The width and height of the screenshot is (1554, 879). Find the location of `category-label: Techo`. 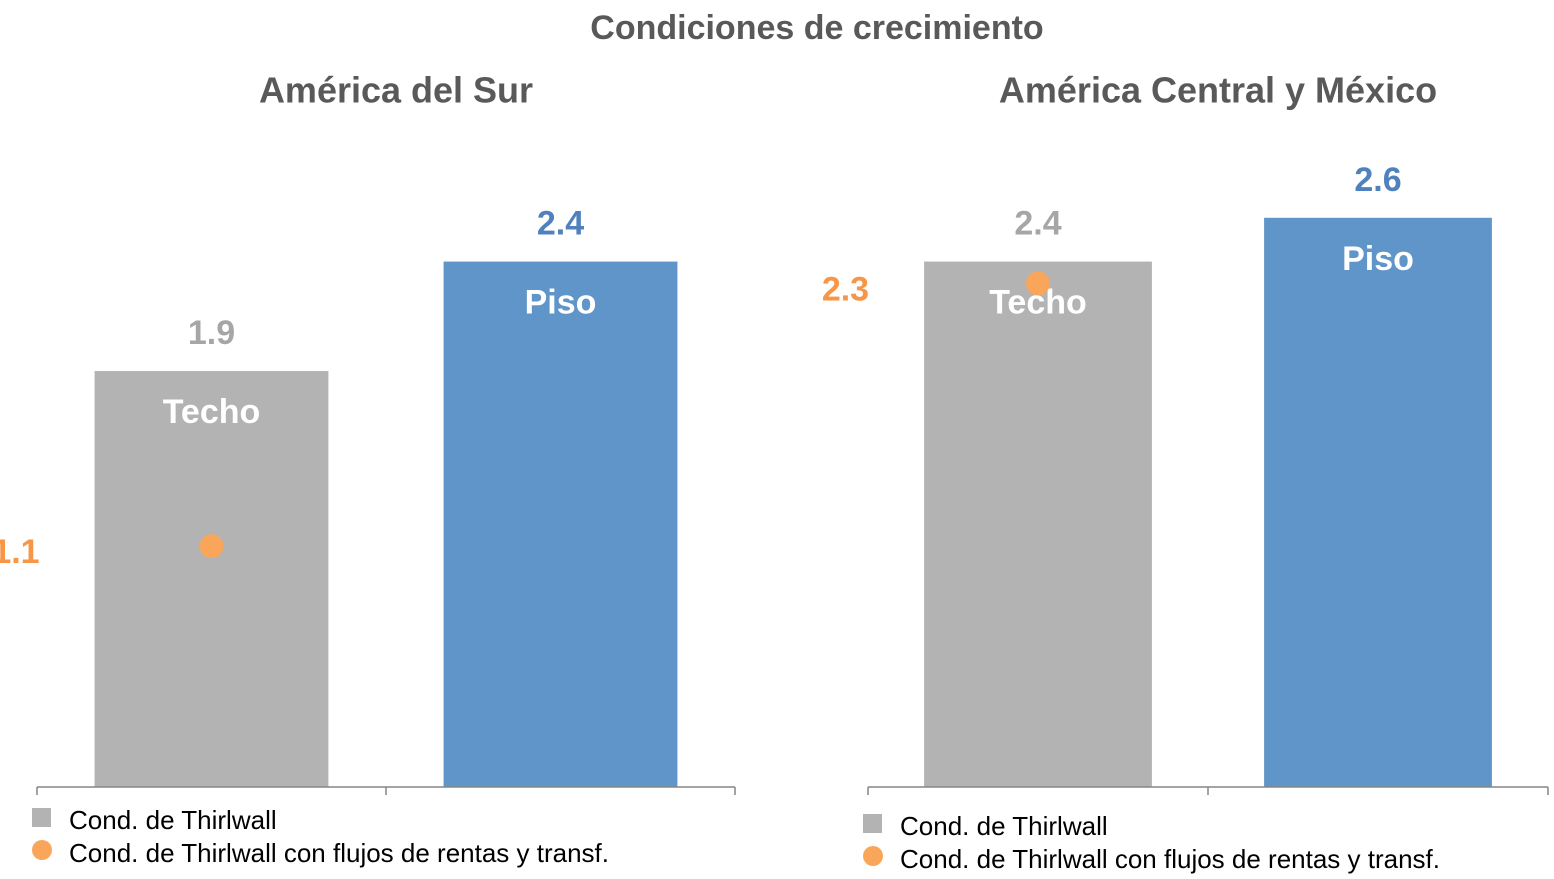

category-label: Techo is located at coordinates (212, 412).